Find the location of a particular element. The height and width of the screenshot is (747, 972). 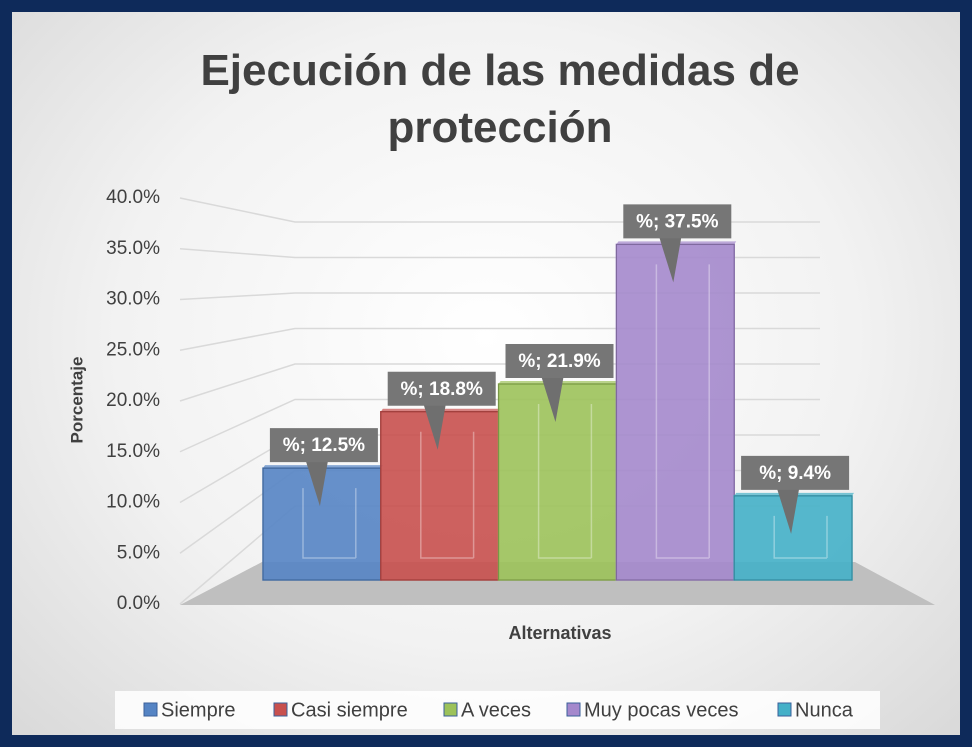

legend-label: Nunca is located at coordinates (824, 710).